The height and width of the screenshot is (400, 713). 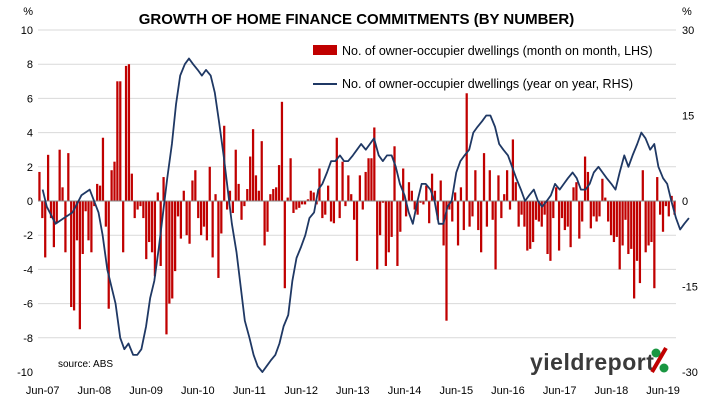 What do you see at coordinates (560, 391) in the screenshot?
I see `x-tick-label: Jun-17` at bounding box center [560, 391].